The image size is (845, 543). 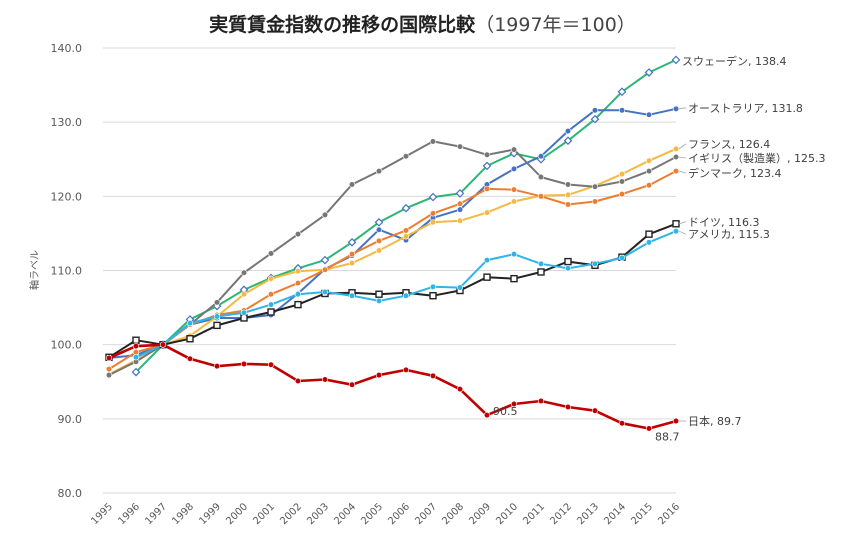 What do you see at coordinates (505, 411) in the screenshot?
I see `data-annotation: 90.5` at bounding box center [505, 411].